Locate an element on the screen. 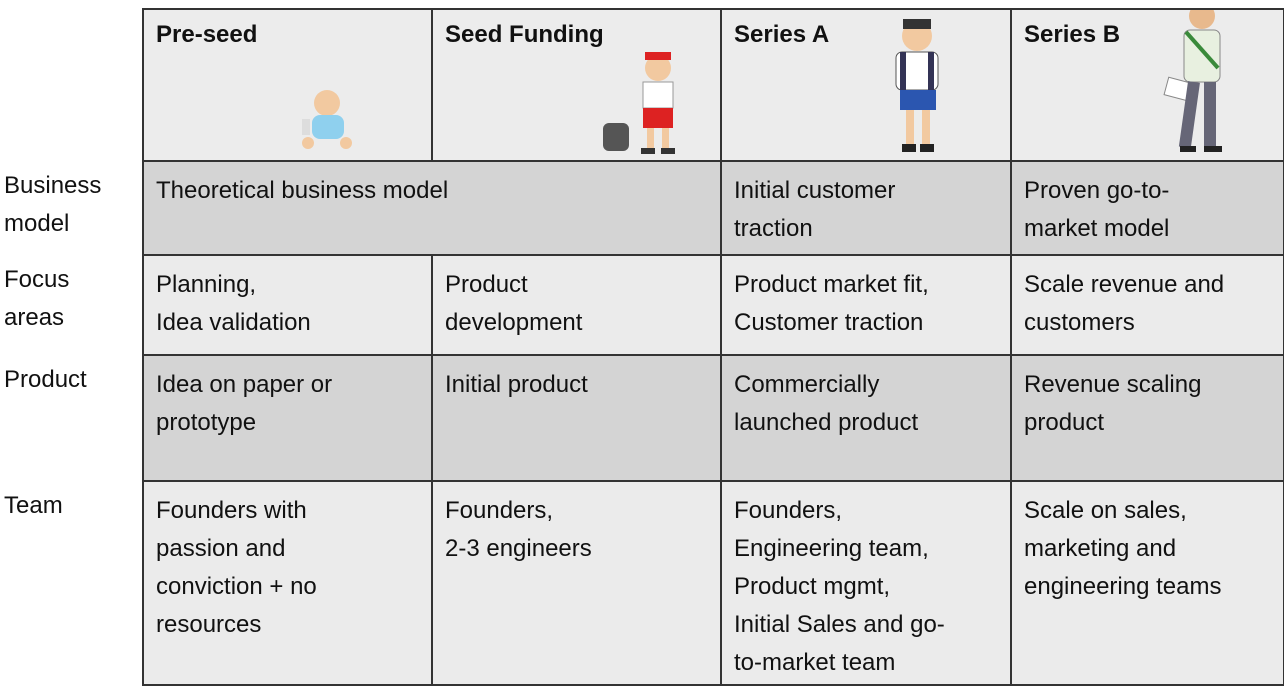 The height and width of the screenshot is (690, 1284). child-figure is located at coordinates (639, 103).